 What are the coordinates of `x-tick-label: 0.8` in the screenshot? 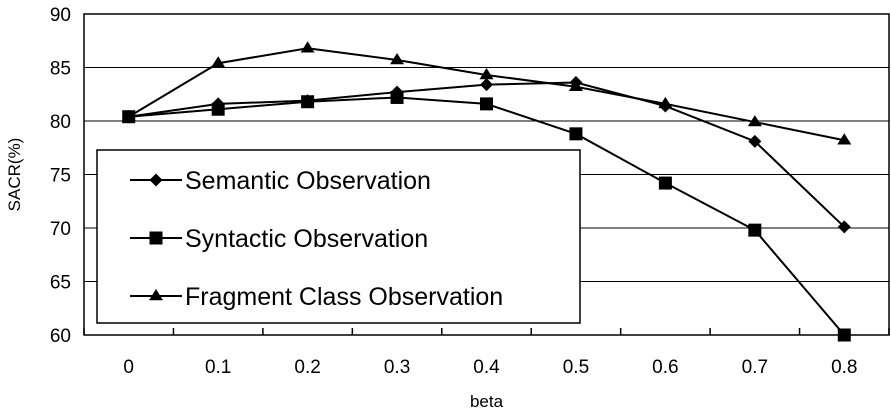 It's located at (844, 367).